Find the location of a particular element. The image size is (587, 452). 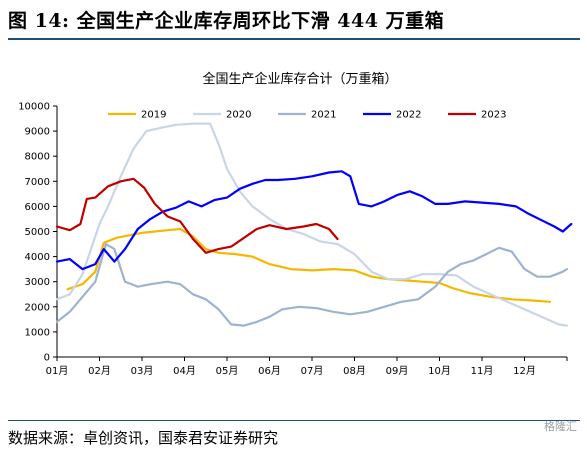

source-note: 数据来源：卓创资讯，国泰君安证券研究 is located at coordinates (143, 438).